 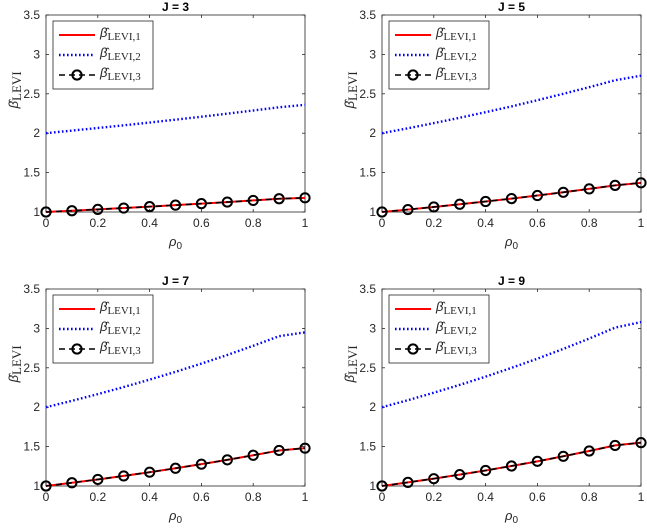 I want to click on chart-title: J = 3, so click(x=175, y=7).